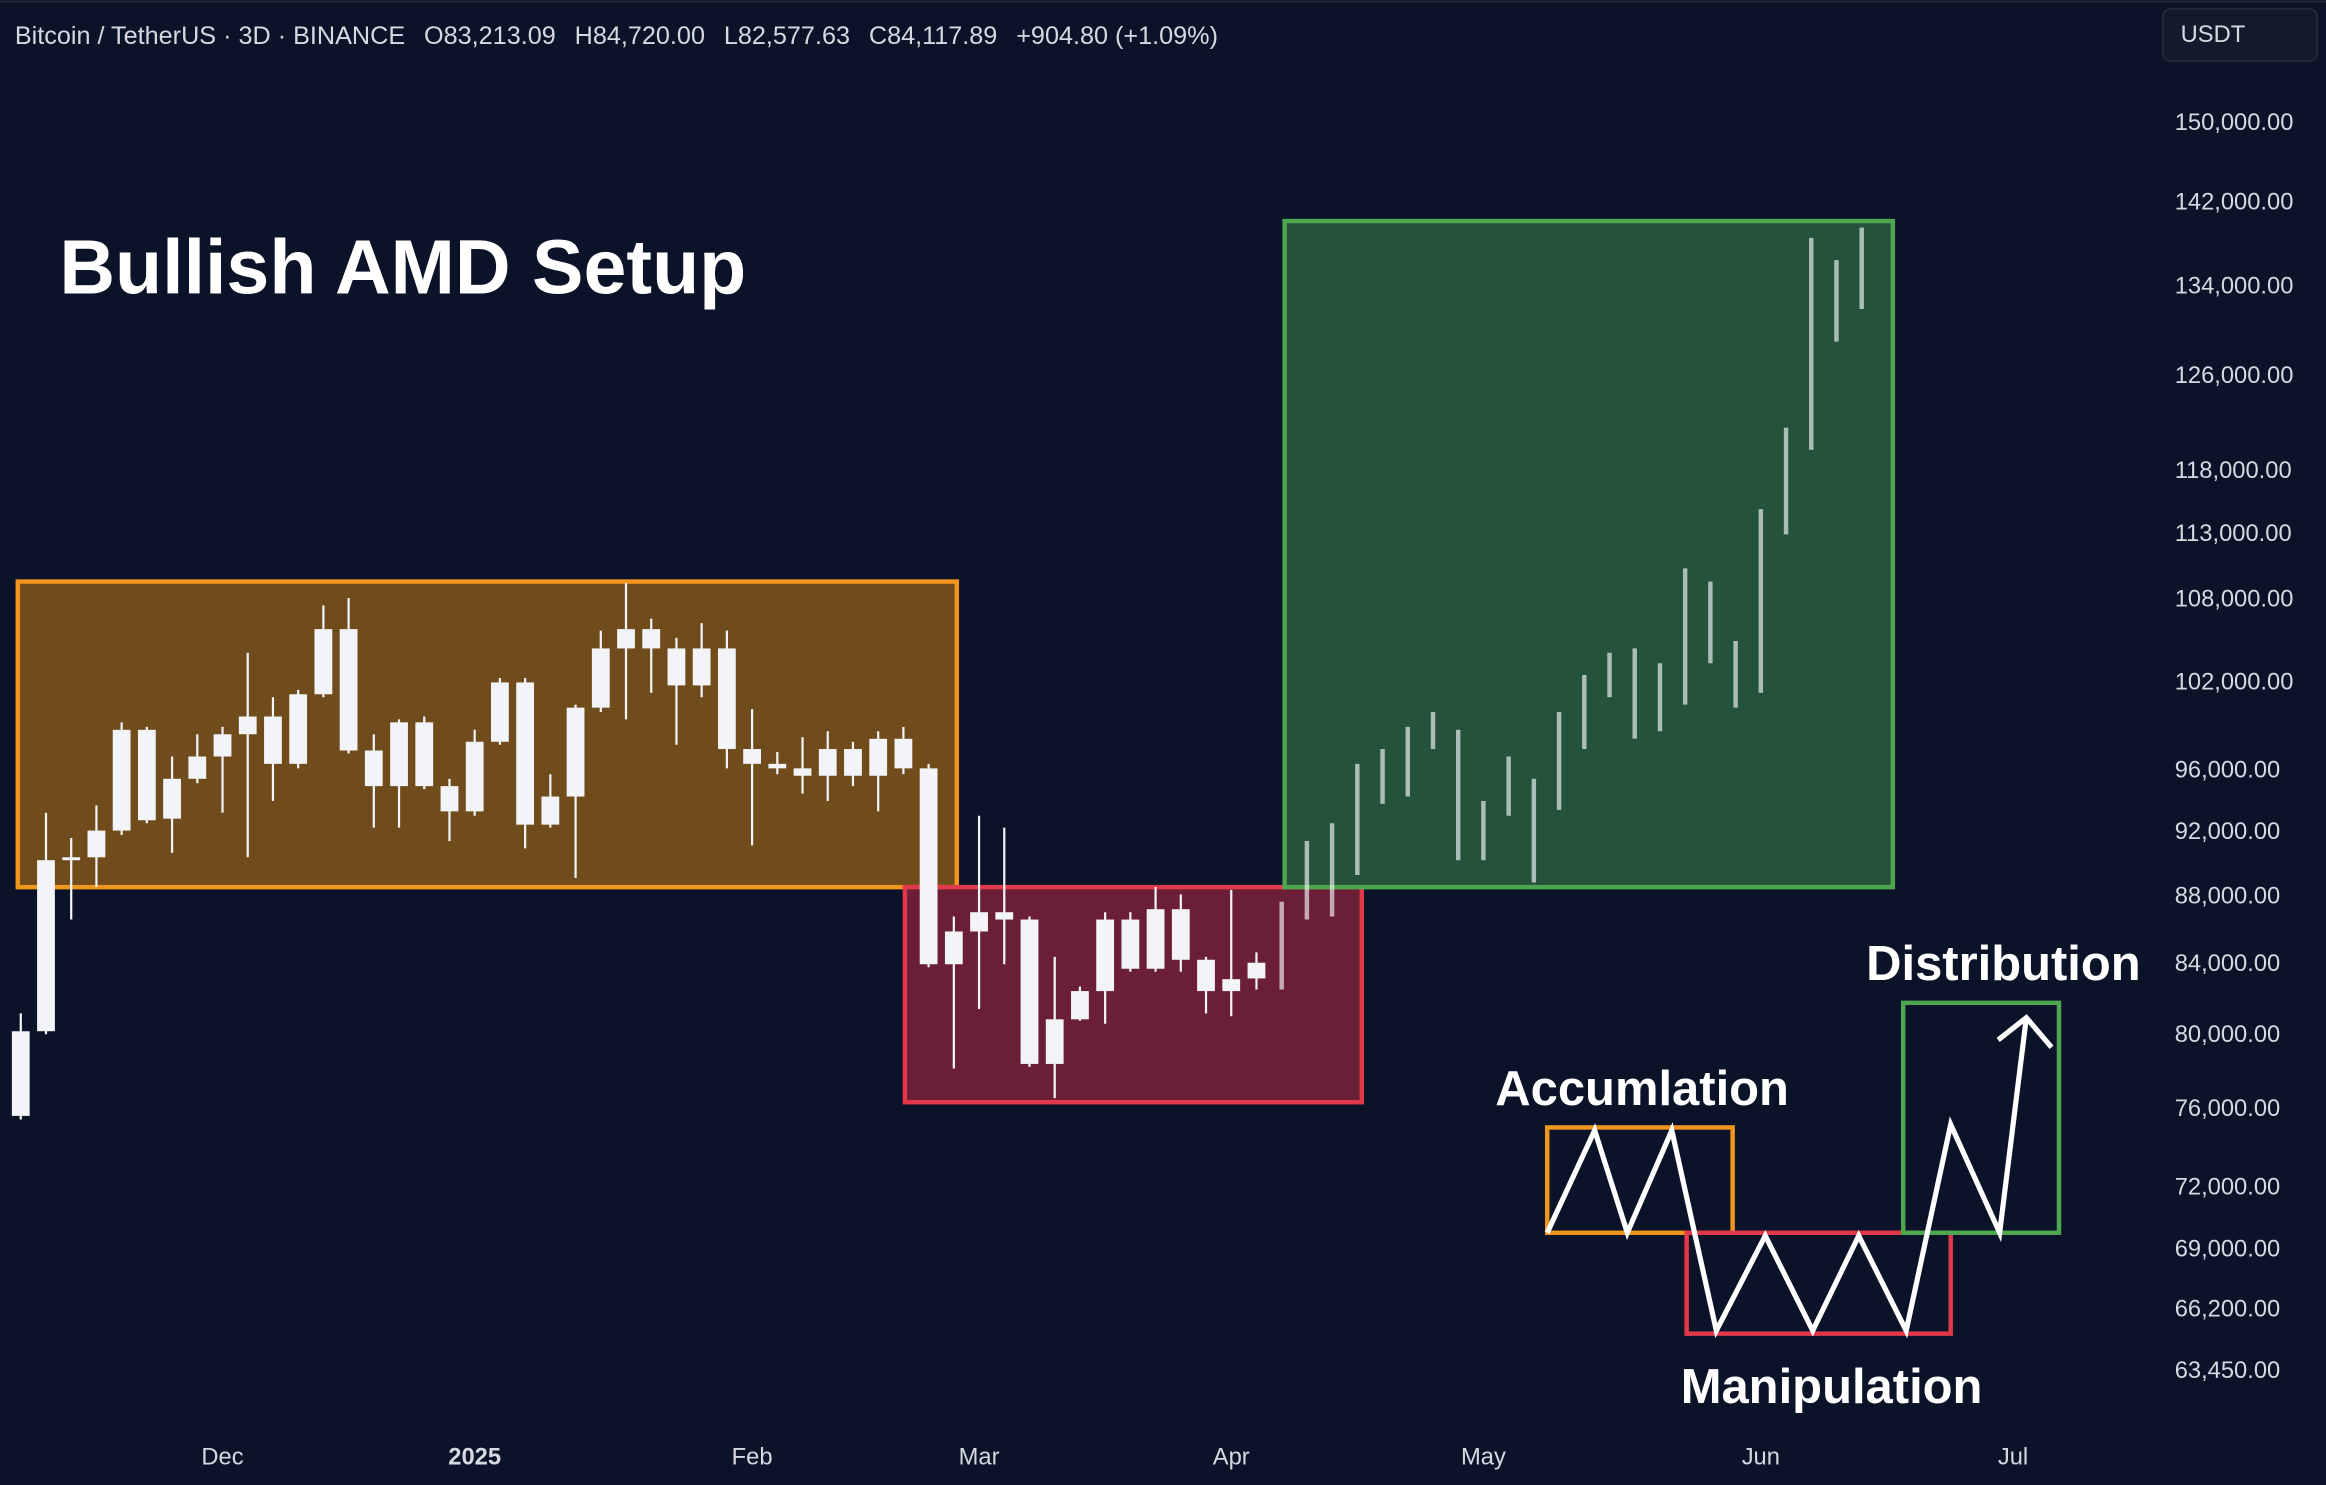 Image resolution: width=2326 pixels, height=1485 pixels. What do you see at coordinates (1786, 1178) in the screenshot?
I see `price-path` at bounding box center [1786, 1178].